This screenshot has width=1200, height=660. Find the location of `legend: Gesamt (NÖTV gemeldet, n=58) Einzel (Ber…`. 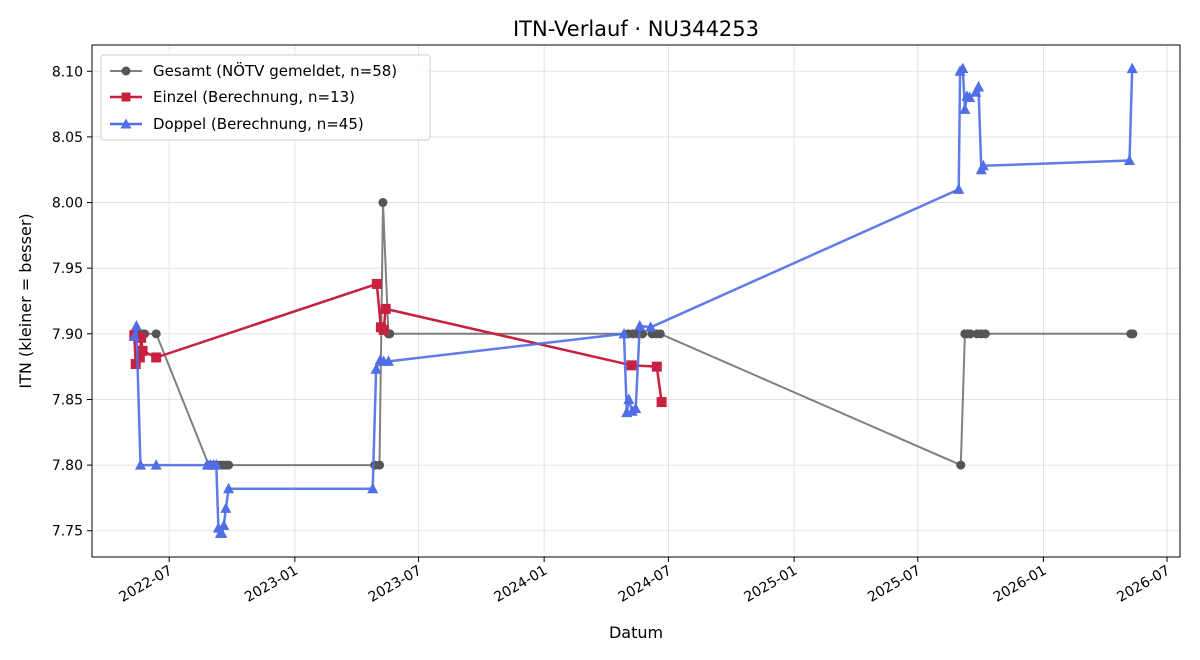

legend: Gesamt (NÖTV gemeldet, n=58) Einzel (Ber… is located at coordinates (265, 97).